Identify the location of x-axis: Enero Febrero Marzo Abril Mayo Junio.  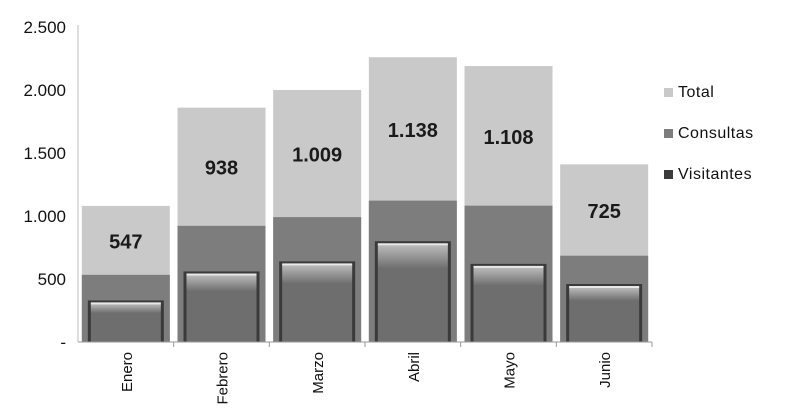
(365, 373).